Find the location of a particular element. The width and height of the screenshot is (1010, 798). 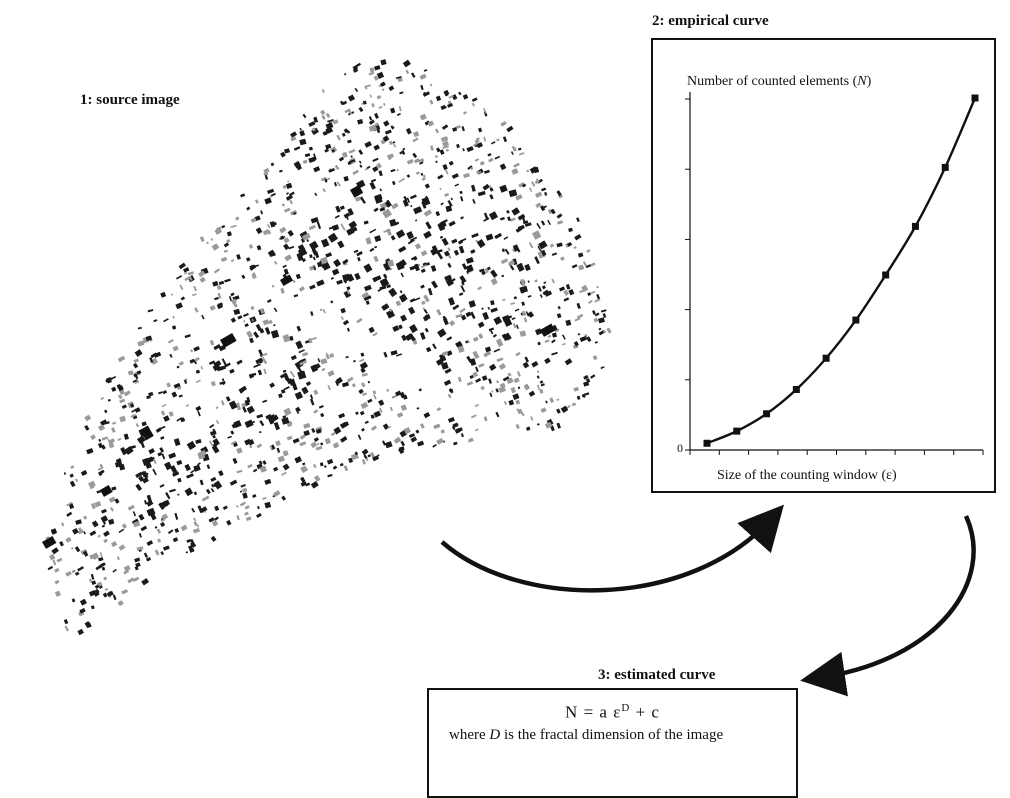

arrow-empirical-to-estimated is located at coordinates (888, 606).